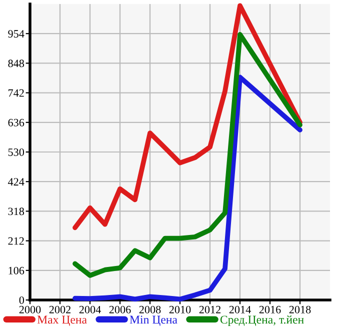  I want to click on x-tick-label: 2006, so click(120, 310).